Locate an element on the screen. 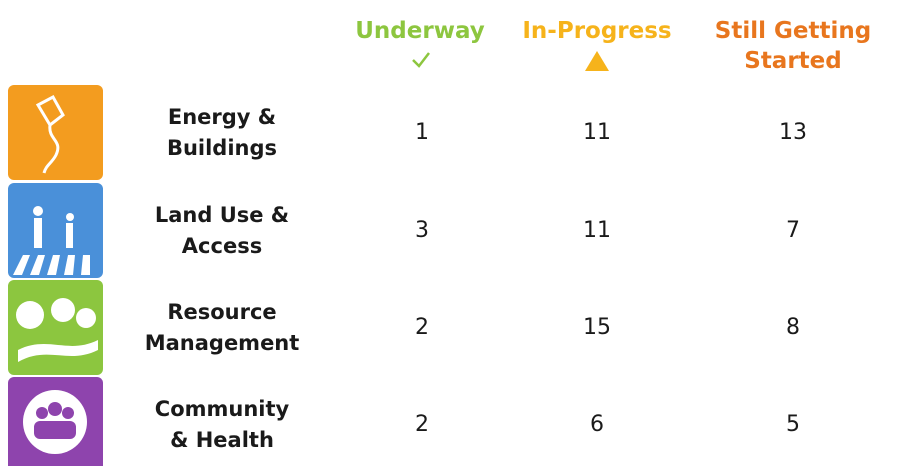 The height and width of the screenshot is (466, 903). triangle-icon is located at coordinates (597, 61).